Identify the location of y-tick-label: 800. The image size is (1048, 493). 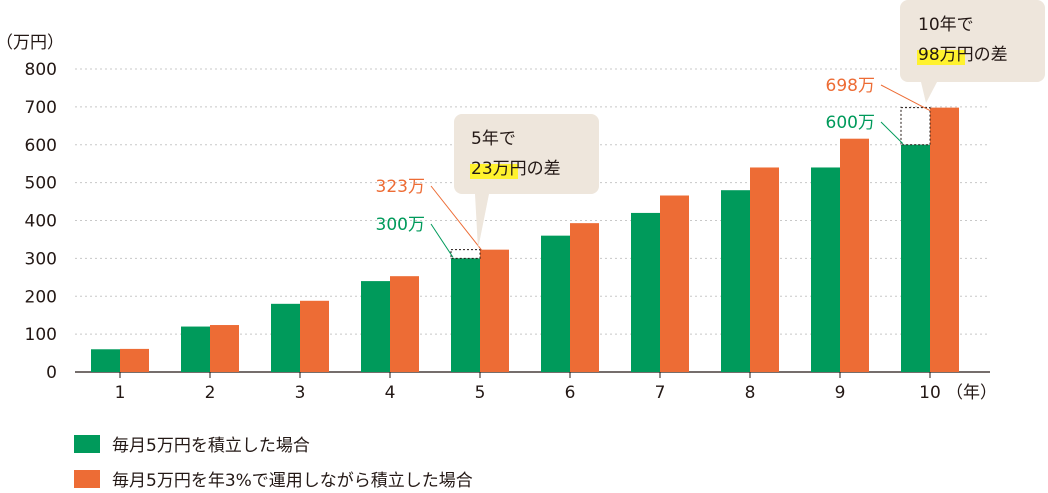
(41, 70).